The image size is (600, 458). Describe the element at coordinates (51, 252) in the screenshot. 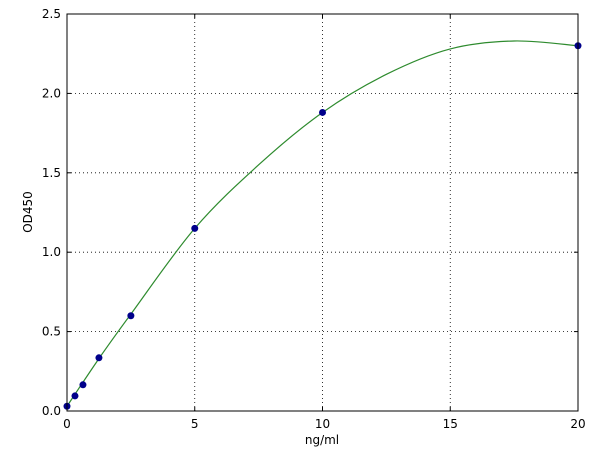

I see `y-tick-label: 1.0` at that location.